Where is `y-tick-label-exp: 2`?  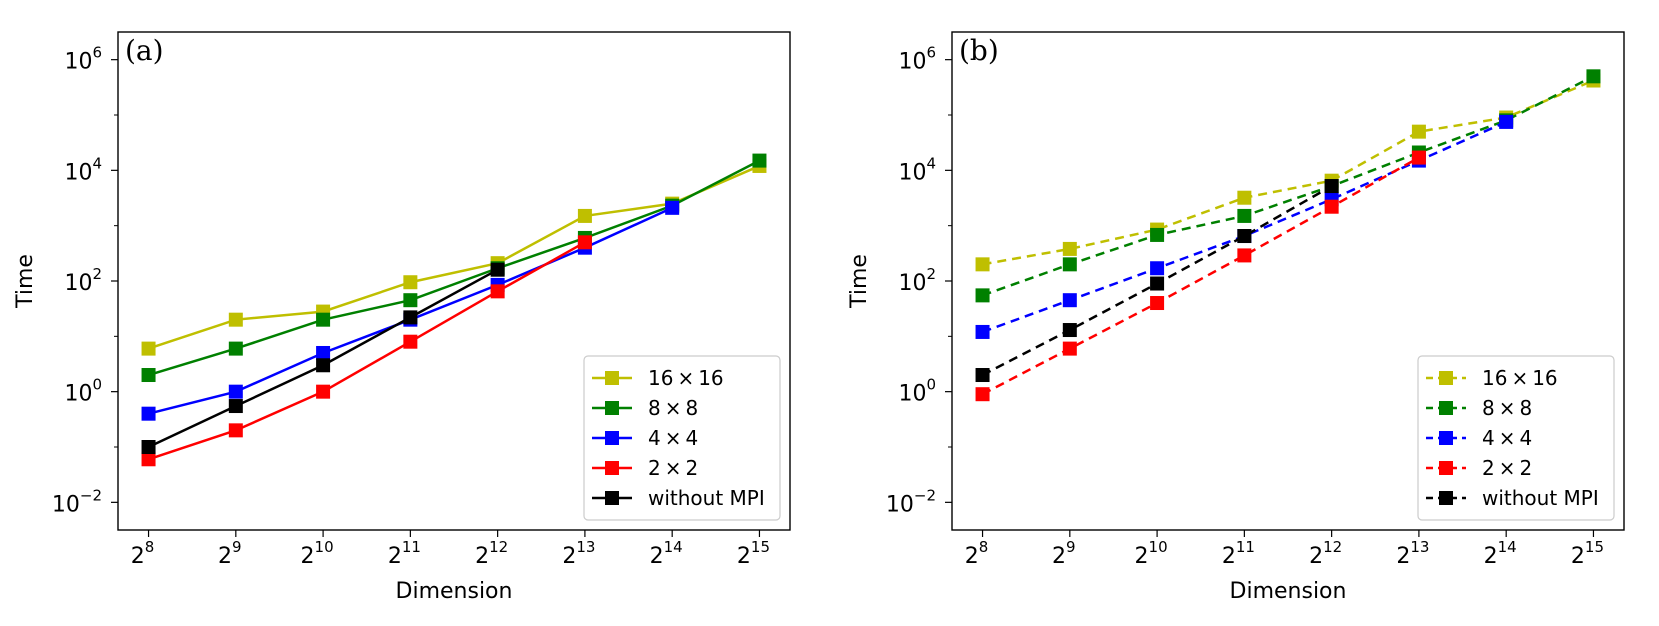
y-tick-label-exp: 2 is located at coordinates (931, 274).